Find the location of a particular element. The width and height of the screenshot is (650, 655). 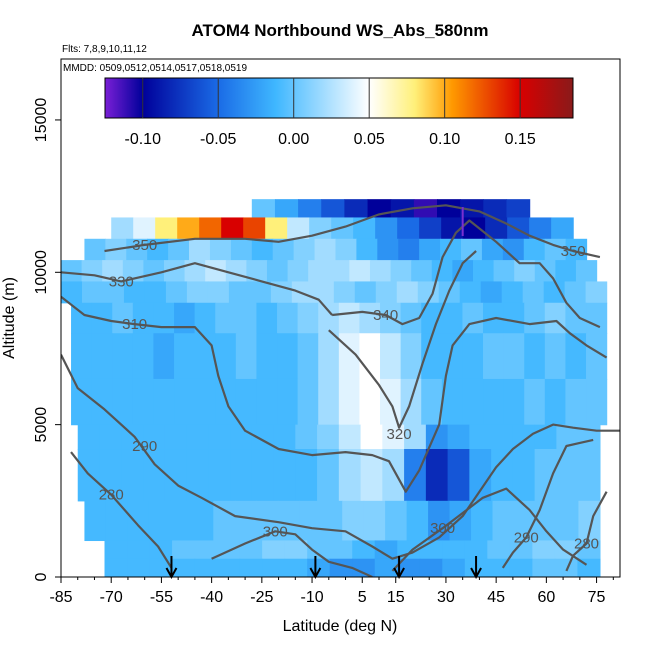

x-axis: -85 -70 -55 -40 -25 -10 5 15 30 45 60 75 is located at coordinates (331, 591).